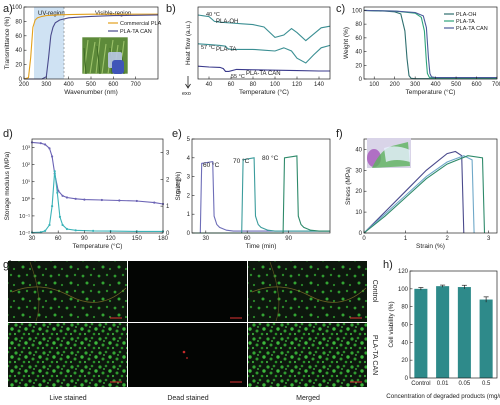  I want to click on stress-strain-curve, so click(419, 194).